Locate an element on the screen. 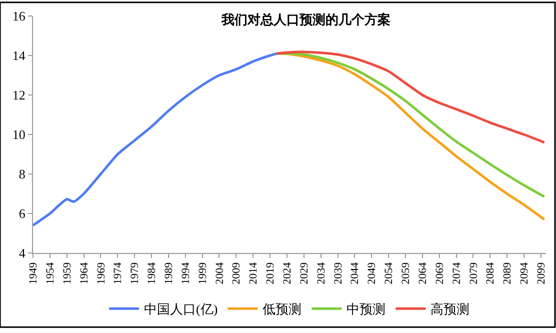 The width and height of the screenshot is (556, 333). x-tick-label: 2074 is located at coordinates (456, 273).